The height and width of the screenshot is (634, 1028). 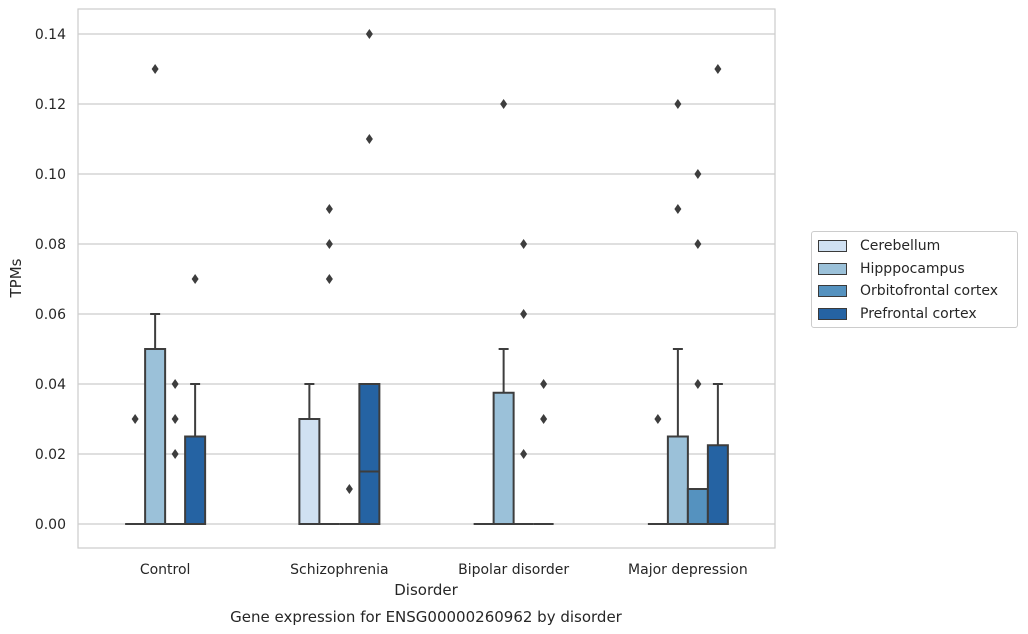 What do you see at coordinates (339, 570) in the screenshot?
I see `x-tick-label: Schizophrenia` at bounding box center [339, 570].